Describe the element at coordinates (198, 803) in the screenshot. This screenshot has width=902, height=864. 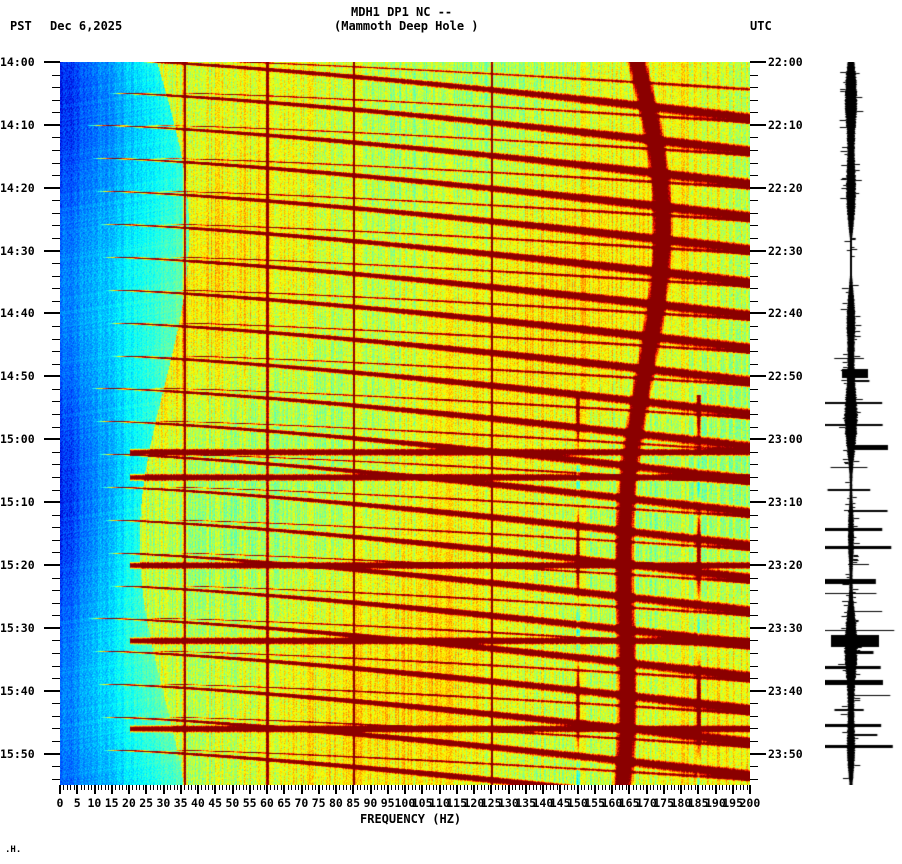
I see `frequency-label: 40` at that location.